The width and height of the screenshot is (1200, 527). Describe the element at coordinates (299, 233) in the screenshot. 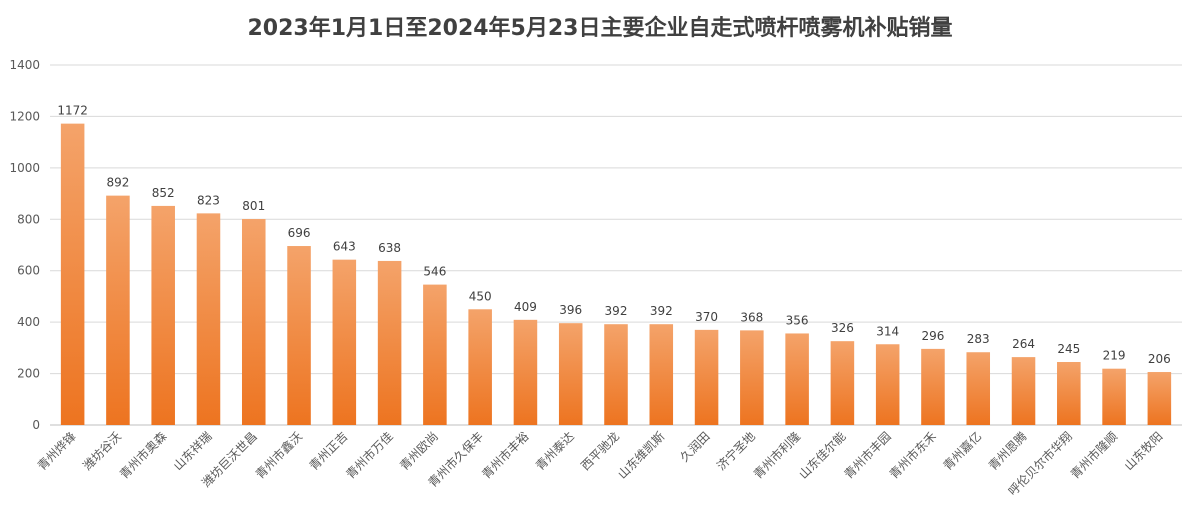

I see `data-label: 696` at that location.